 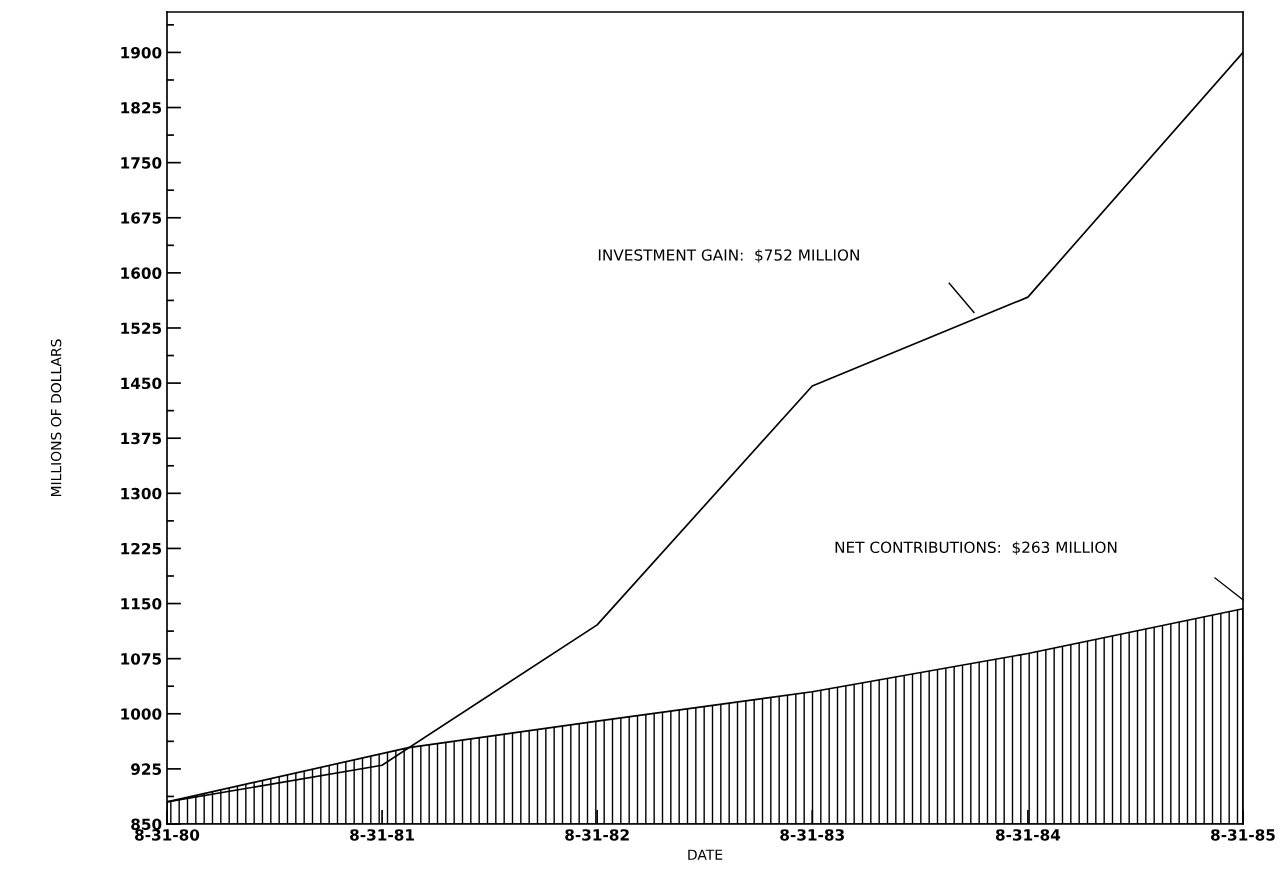 What do you see at coordinates (141, 493) in the screenshot?
I see `y-tick-label: 1300` at bounding box center [141, 493].